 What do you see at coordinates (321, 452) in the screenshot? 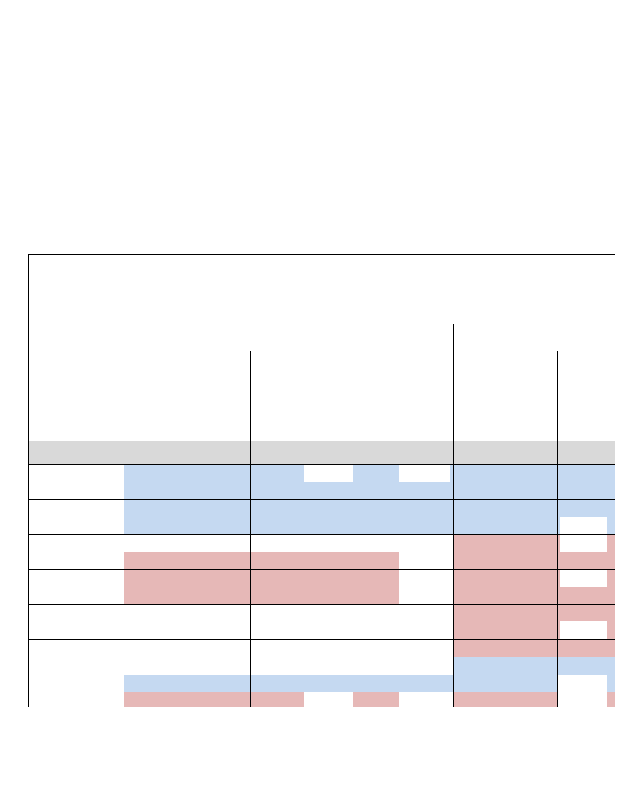
I see `header-band` at bounding box center [321, 452].